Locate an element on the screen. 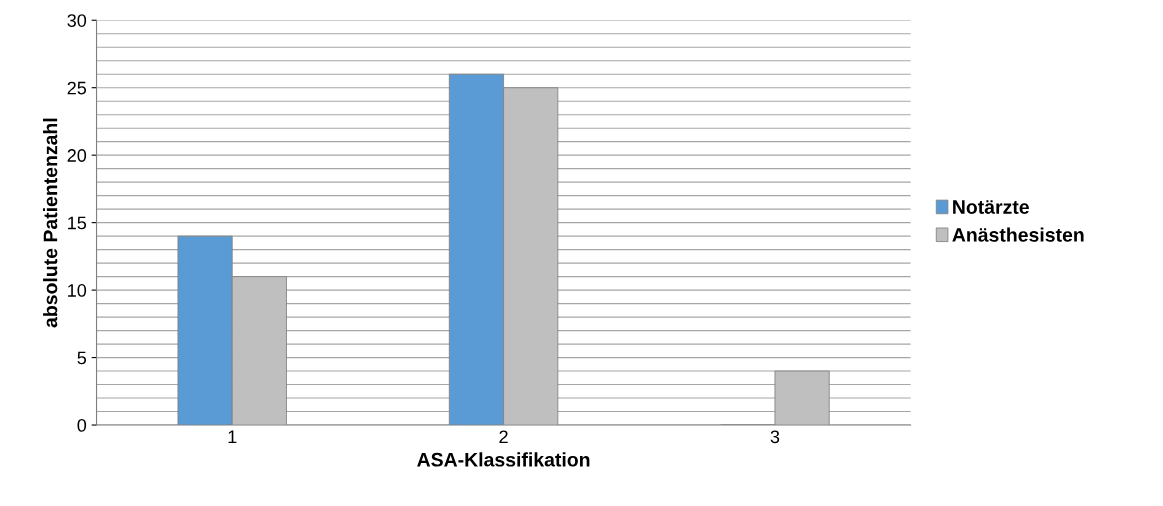  legend-label: Anästhesisten is located at coordinates (1018, 234).